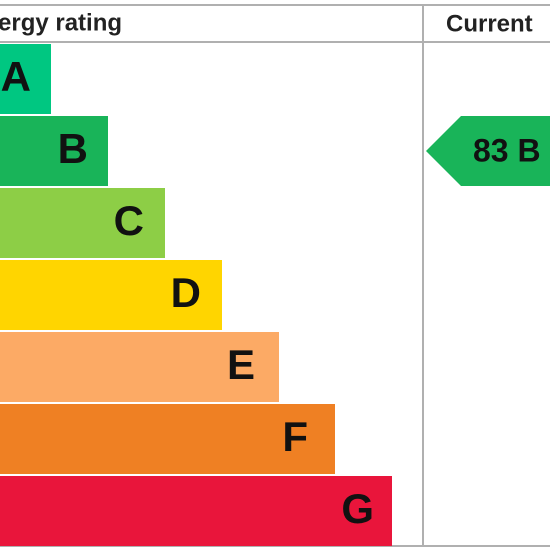  What do you see at coordinates (167, 439) in the screenshot?
I see `band-f` at bounding box center [167, 439].